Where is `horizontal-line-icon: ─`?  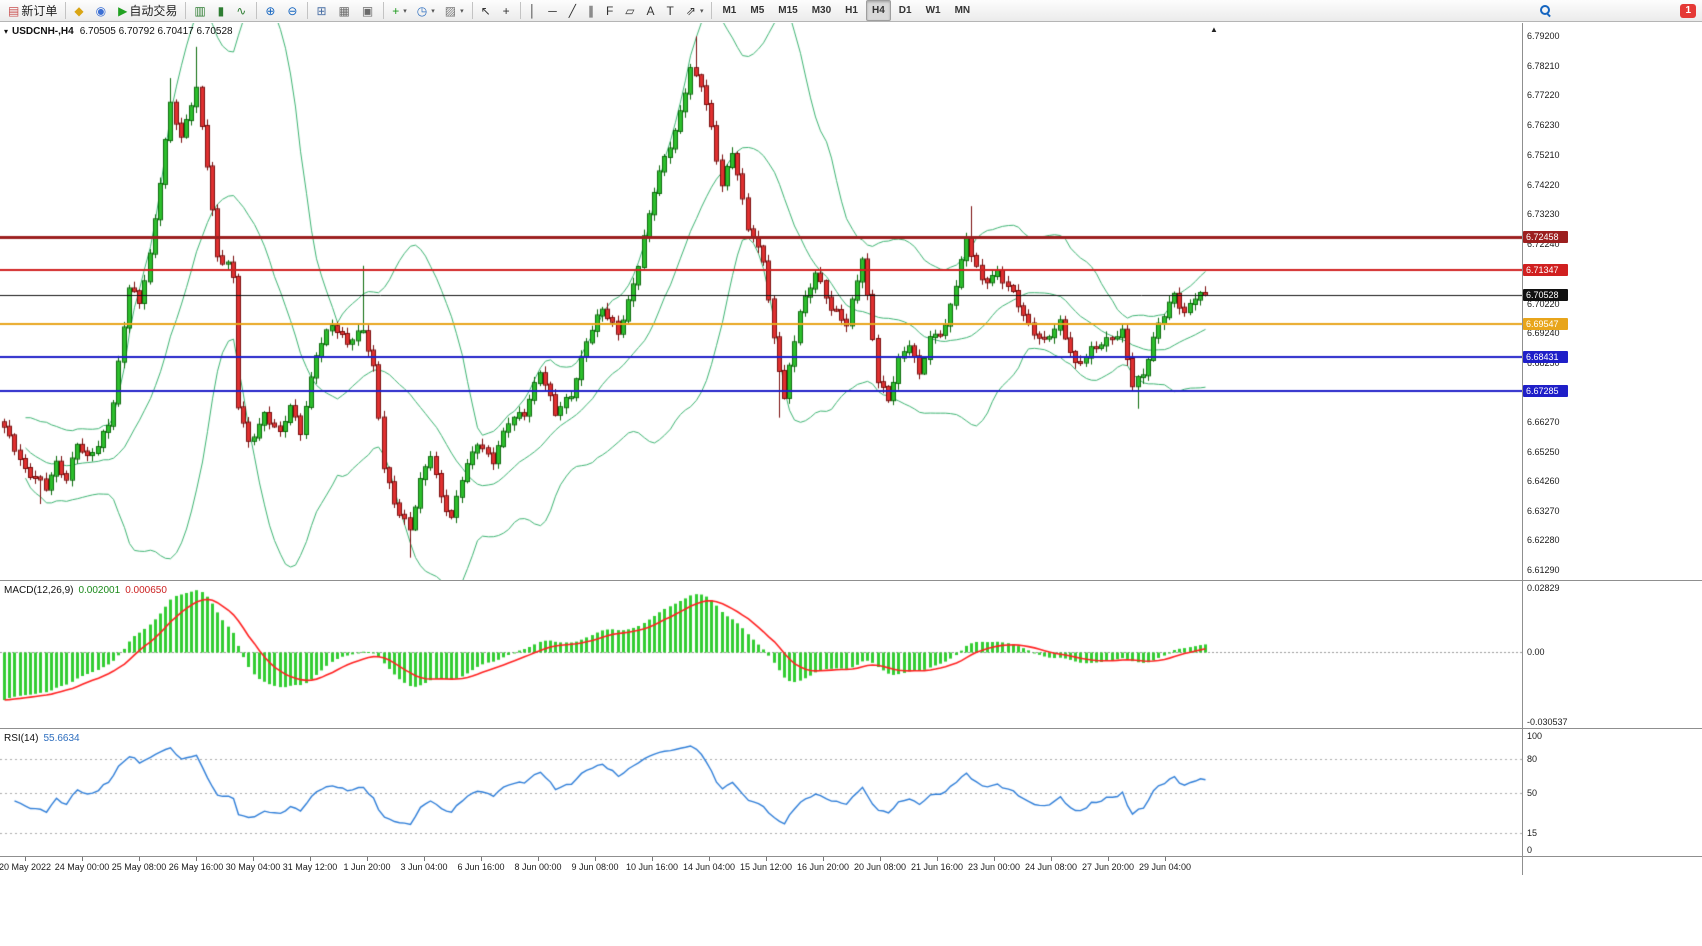 horizontal-line-icon: ─ is located at coordinates (553, 10).